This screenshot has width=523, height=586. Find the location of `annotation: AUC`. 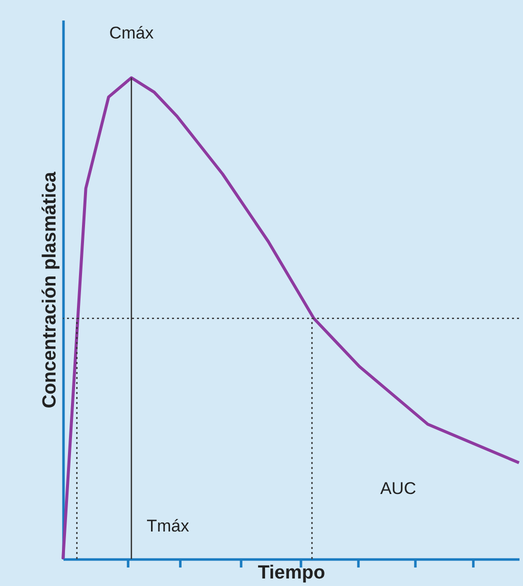

annotation: AUC is located at coordinates (398, 488).